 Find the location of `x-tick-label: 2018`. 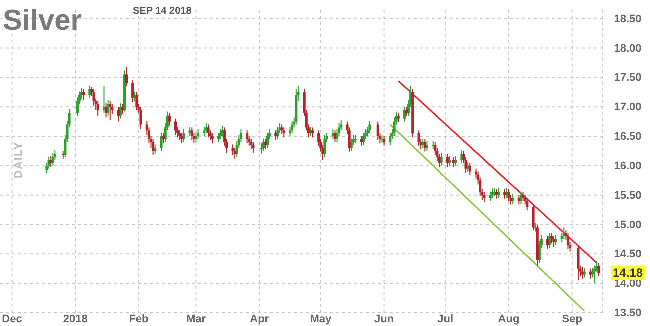

x-tick-label: 2018 is located at coordinates (75, 320).